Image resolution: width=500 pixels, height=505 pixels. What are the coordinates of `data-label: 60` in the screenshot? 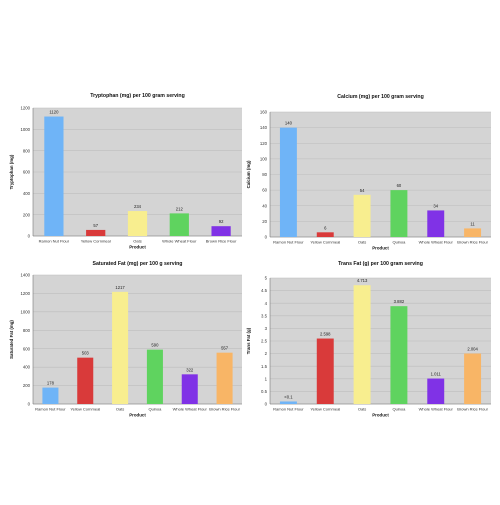 It's located at (399, 185).